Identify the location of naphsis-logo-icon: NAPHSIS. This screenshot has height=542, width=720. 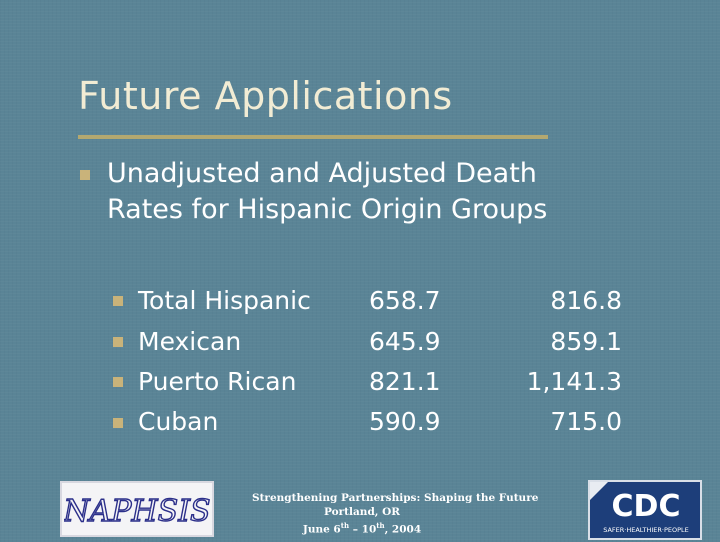
(137, 511).